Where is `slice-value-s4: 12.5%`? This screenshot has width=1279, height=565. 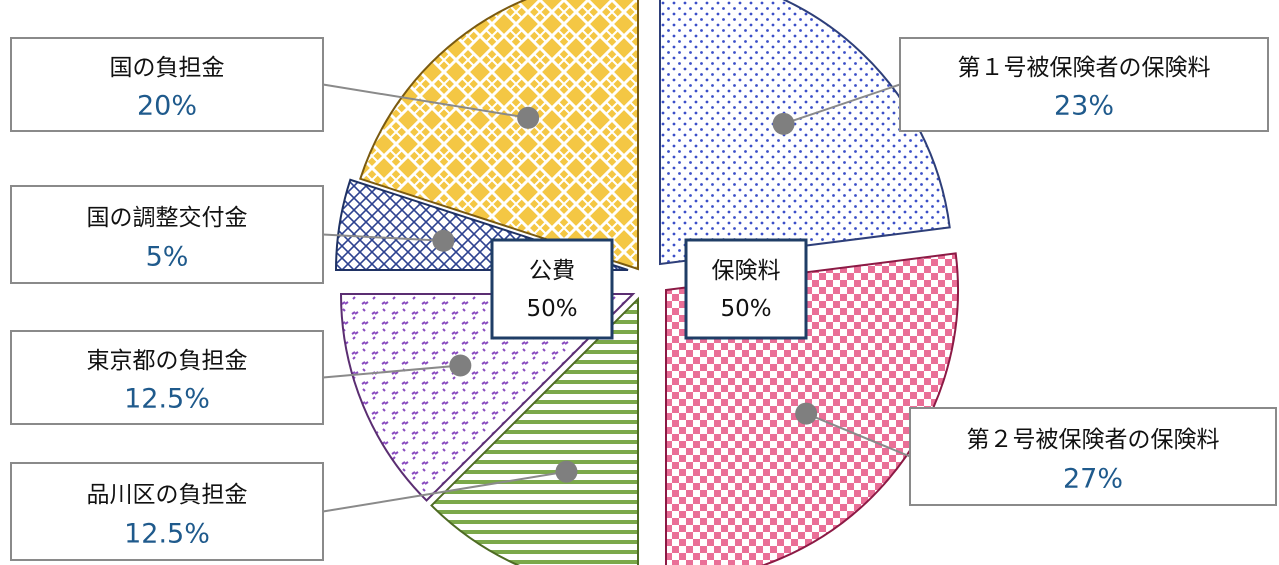
slice-value-s4: 12.5% is located at coordinates (167, 398).